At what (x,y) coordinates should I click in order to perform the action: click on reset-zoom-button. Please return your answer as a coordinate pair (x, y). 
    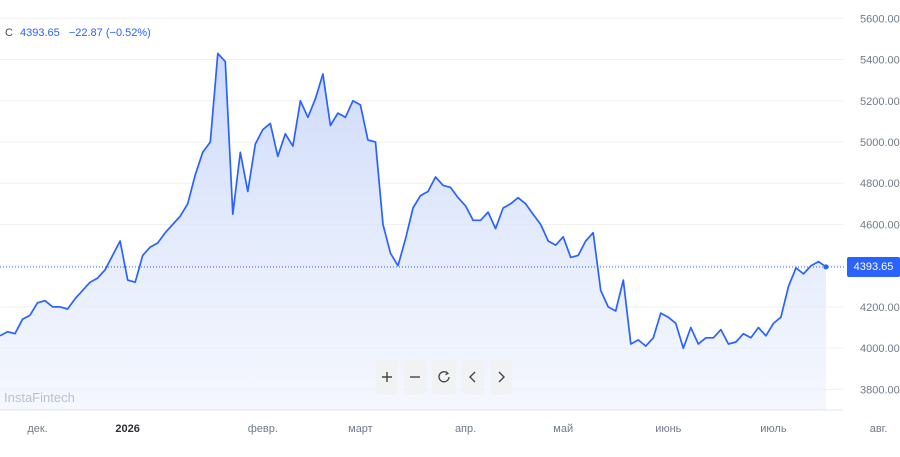
    Looking at the image, I should click on (444, 377).